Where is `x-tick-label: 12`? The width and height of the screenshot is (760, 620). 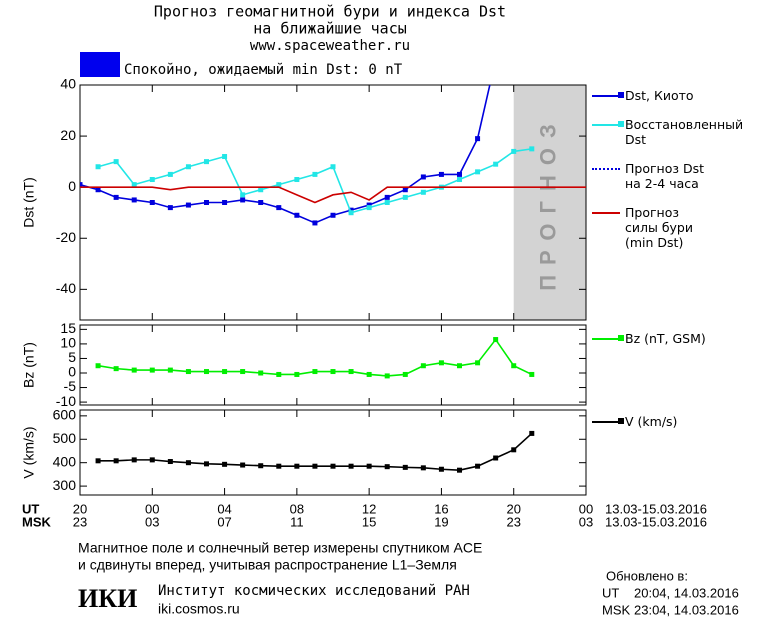
x-tick-label: 12 is located at coordinates (369, 508).